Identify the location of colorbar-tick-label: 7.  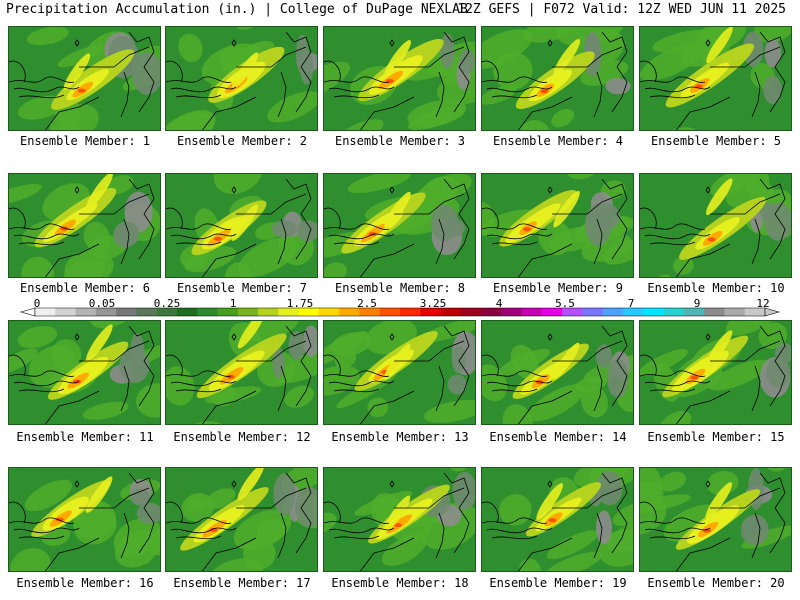
(631, 303).